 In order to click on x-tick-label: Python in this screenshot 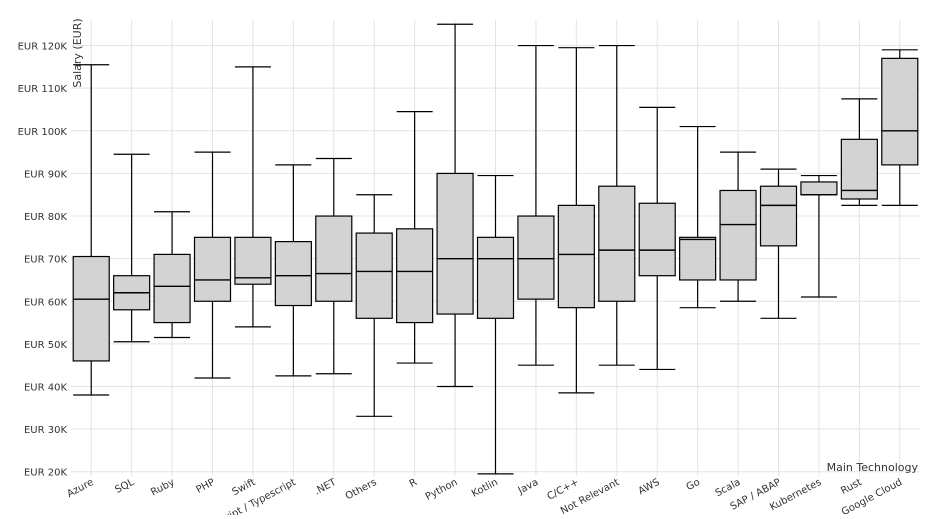, I will do `click(442, 490)`.